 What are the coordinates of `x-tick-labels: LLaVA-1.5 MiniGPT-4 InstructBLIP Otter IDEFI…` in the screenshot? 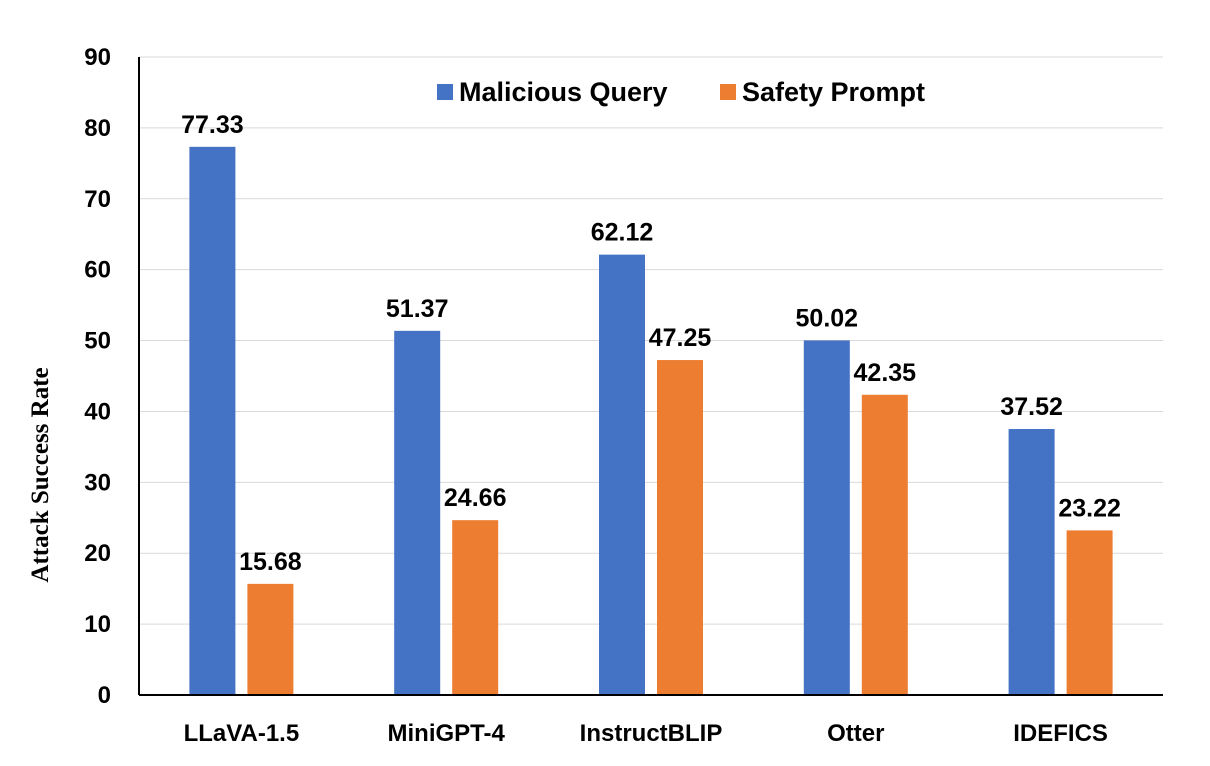 It's located at (646, 733).